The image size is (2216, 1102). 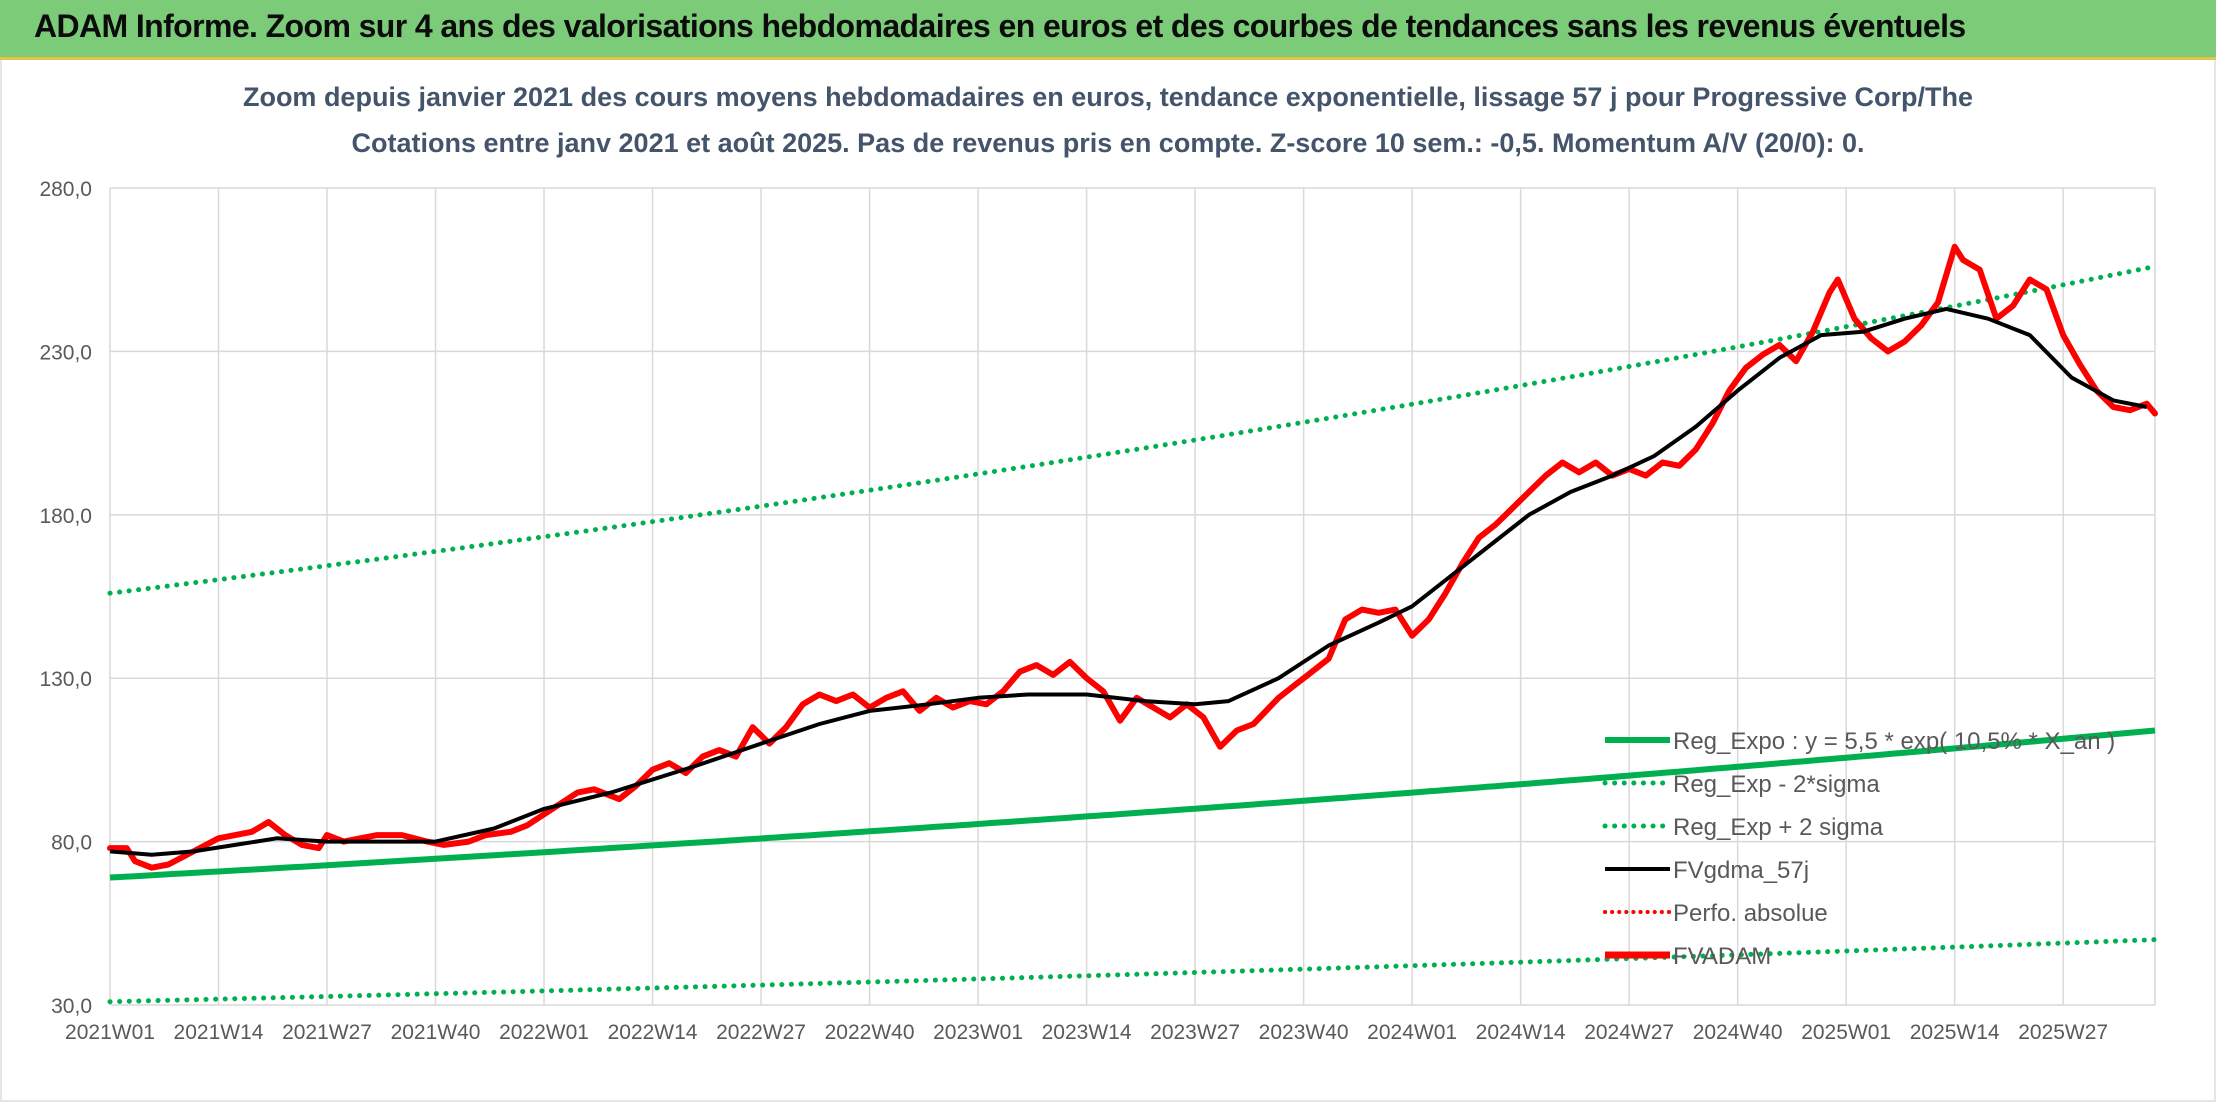 I want to click on legend-label: FVADAM, so click(x=1722, y=956).